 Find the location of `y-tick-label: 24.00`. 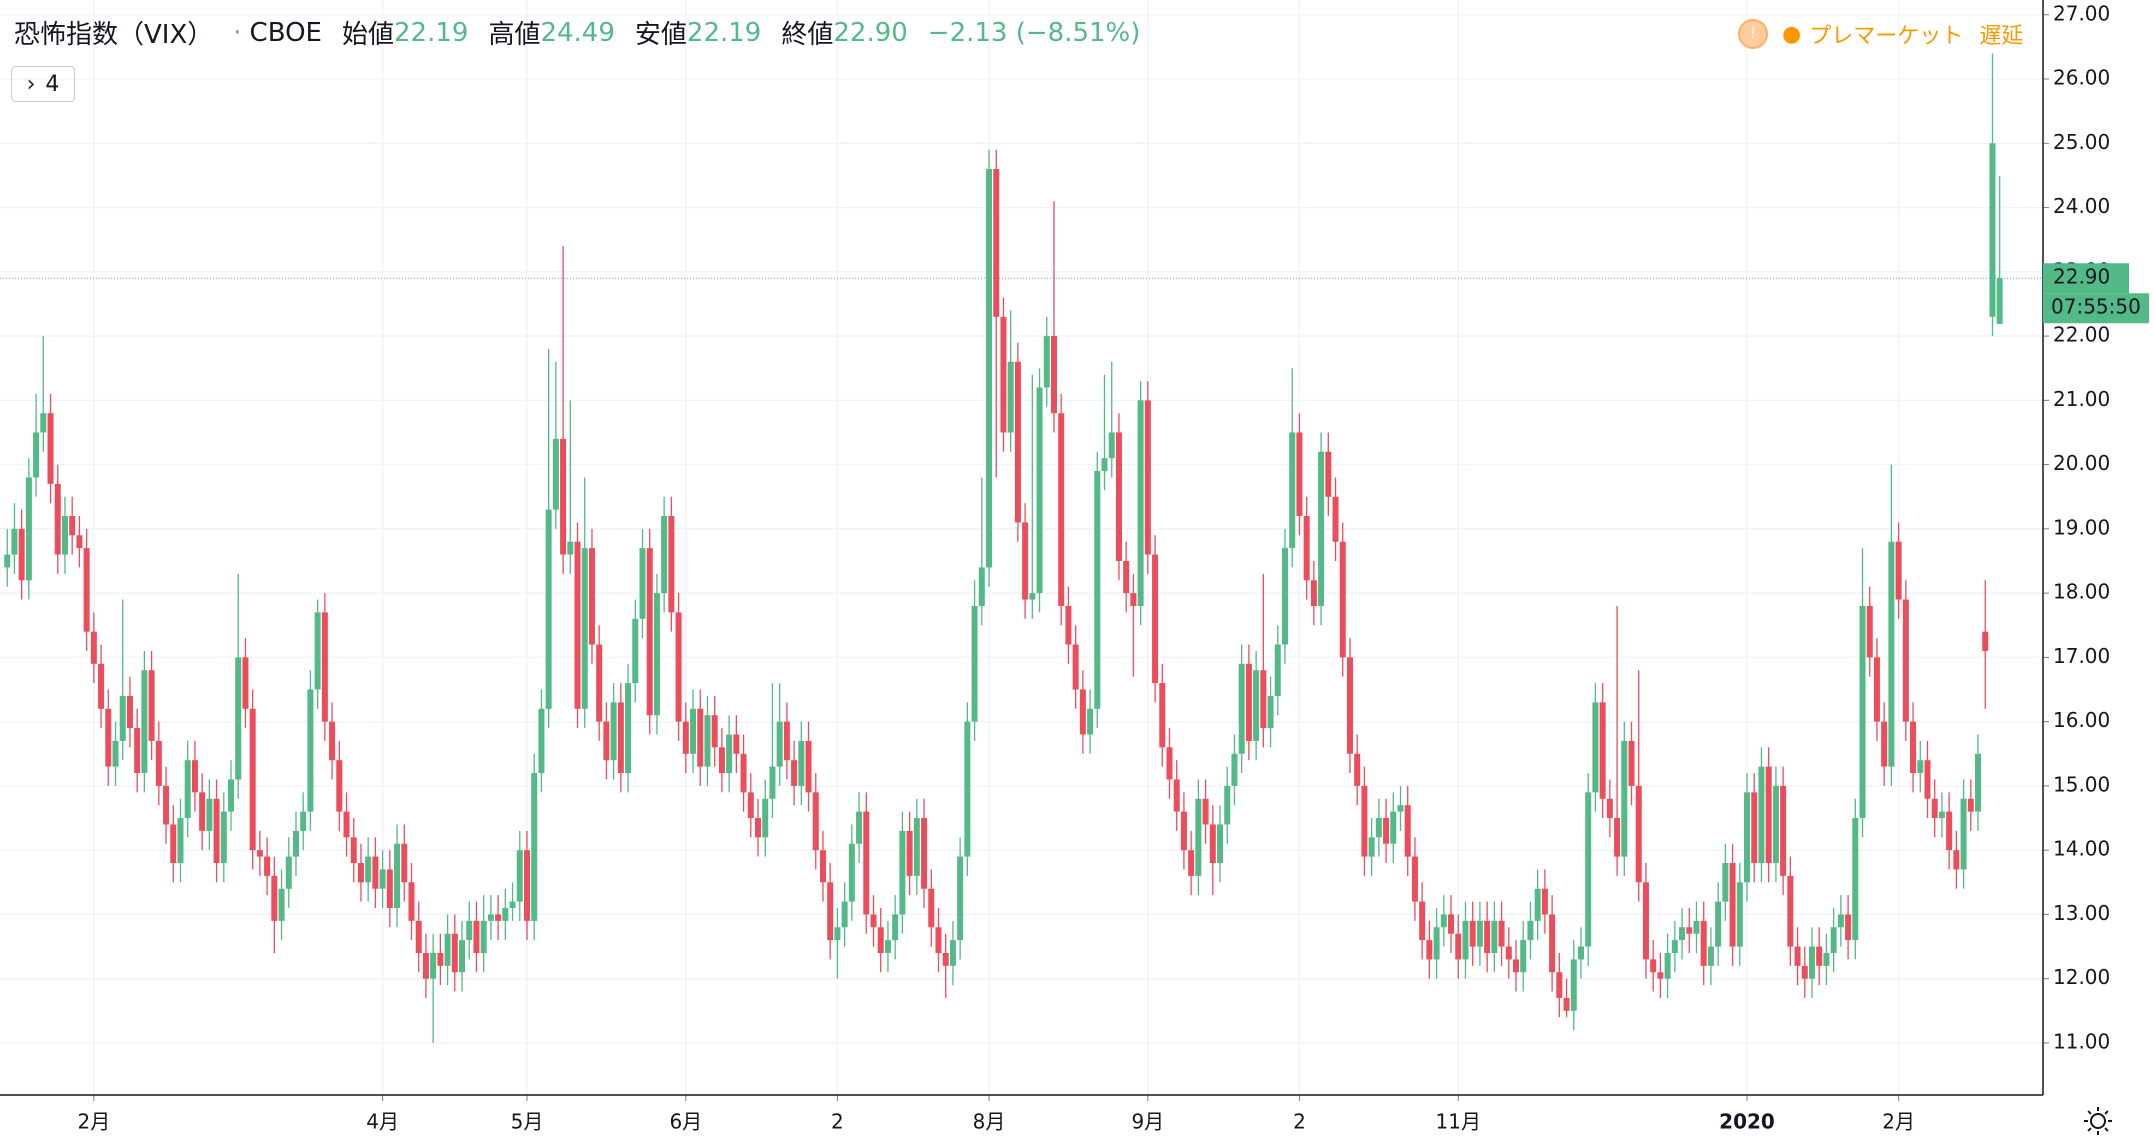

y-tick-label: 24.00 is located at coordinates (2081, 206).